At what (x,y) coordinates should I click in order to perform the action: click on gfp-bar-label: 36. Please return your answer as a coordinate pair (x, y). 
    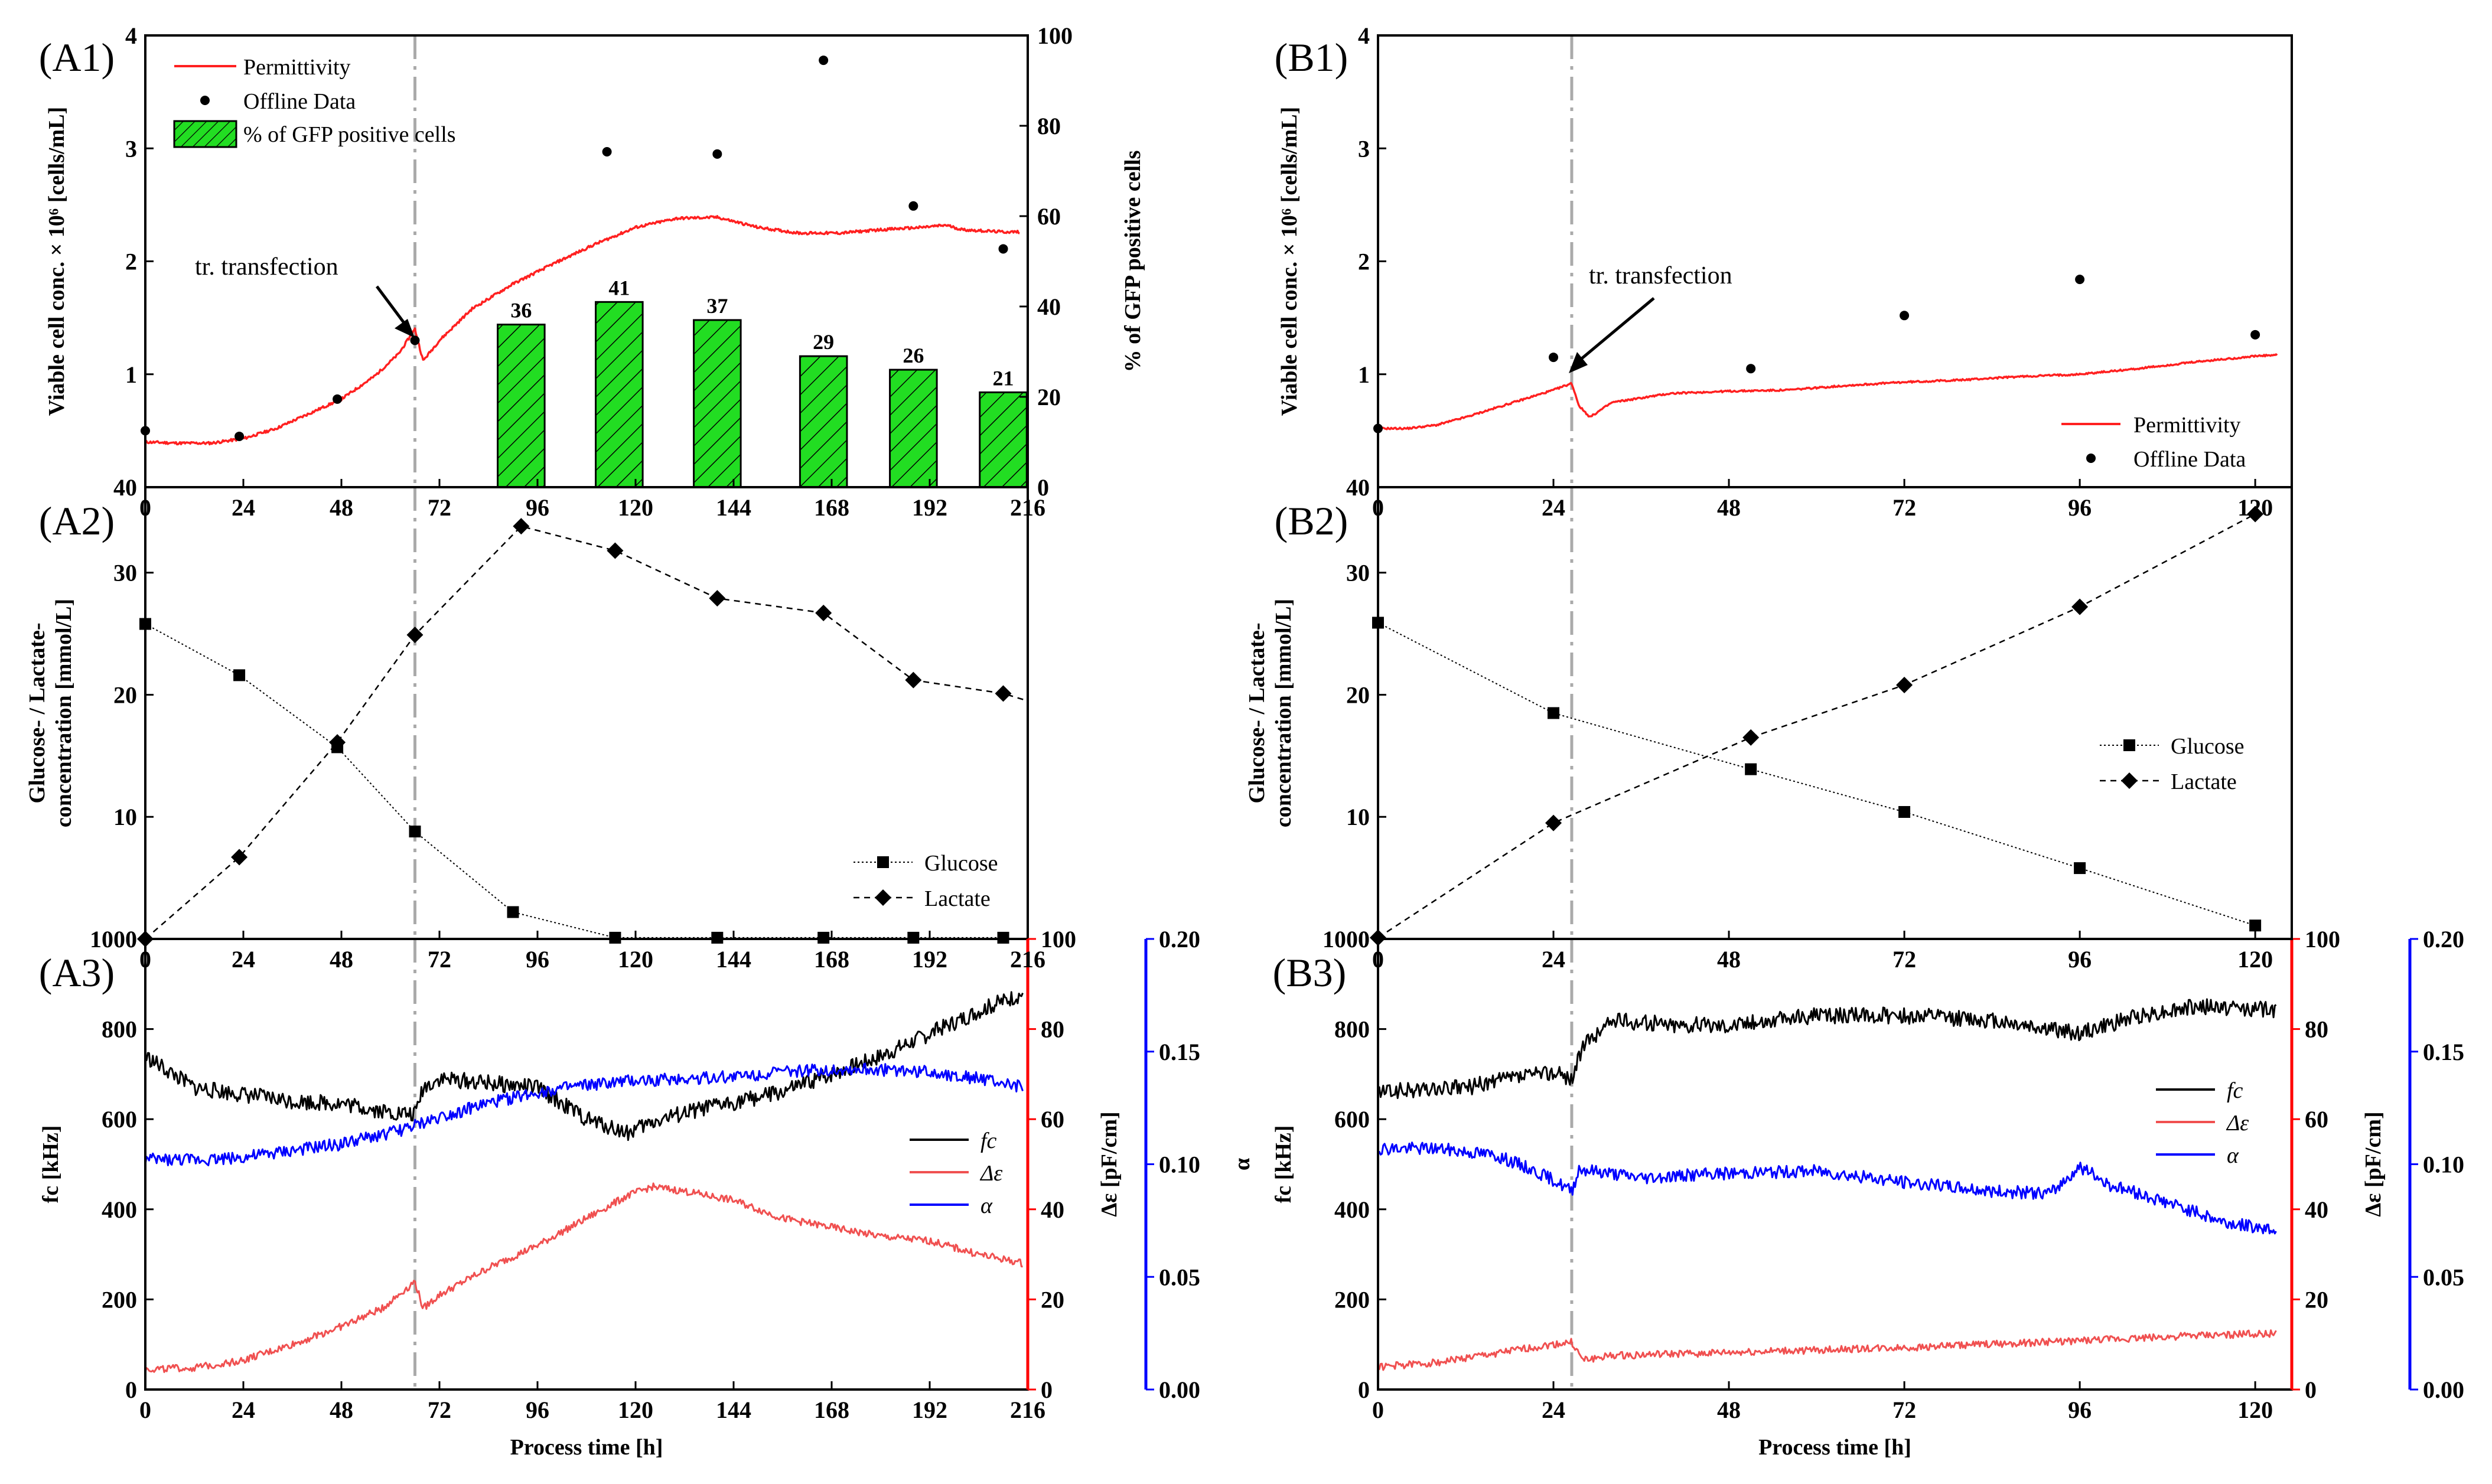
    Looking at the image, I should click on (521, 310).